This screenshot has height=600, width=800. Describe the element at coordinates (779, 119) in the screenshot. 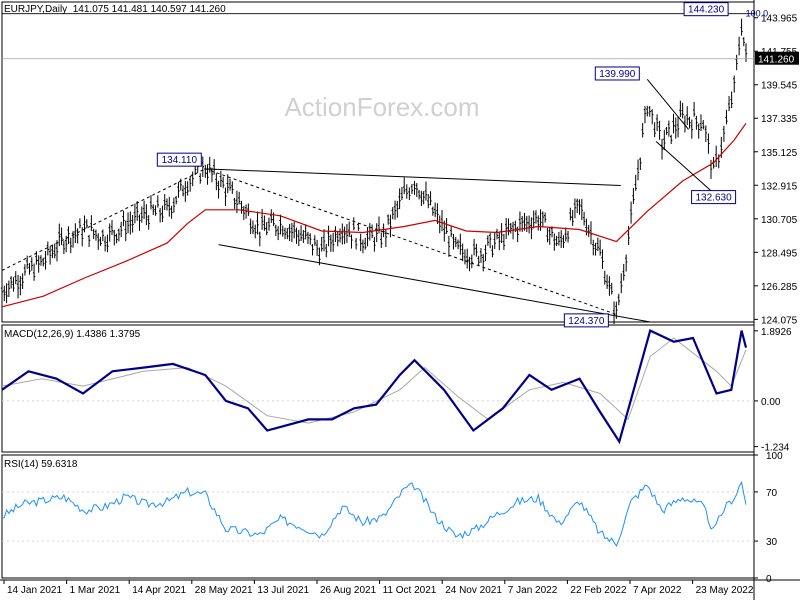

I see `price-axis-label: 137.335` at that location.